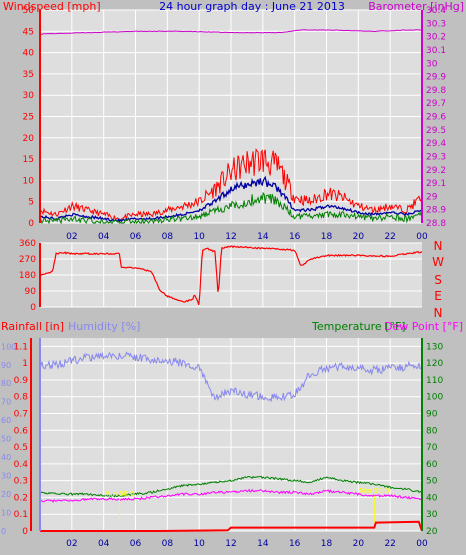 This screenshot has width=466, height=555. I want to click on wind-y-tick-label: 40, so click(29, 54).